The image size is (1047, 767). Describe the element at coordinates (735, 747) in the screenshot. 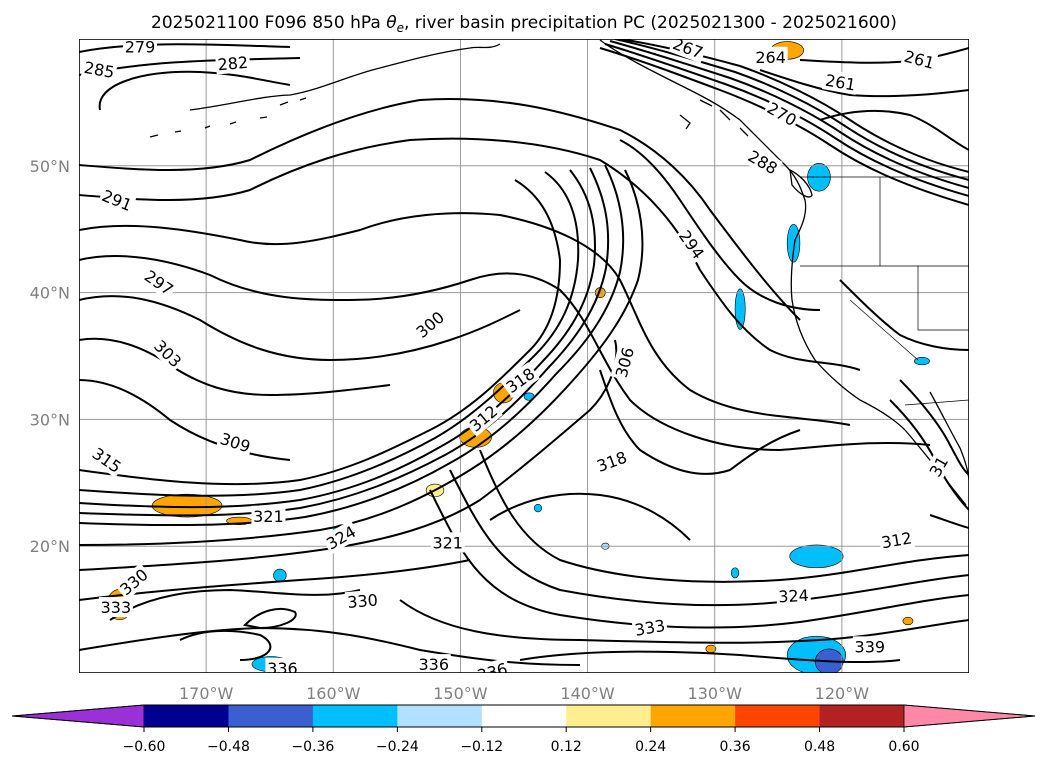

I see `colorbar-tick-label: 0.36` at that location.